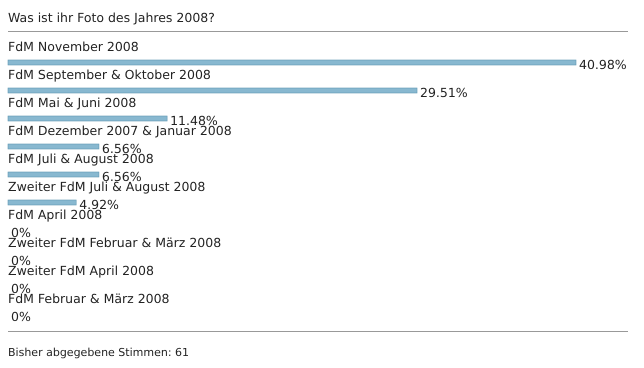 Image resolution: width=644 pixels, height=368 pixels. Describe the element at coordinates (444, 92) in the screenshot. I see `data-label: 29.51%` at that location.